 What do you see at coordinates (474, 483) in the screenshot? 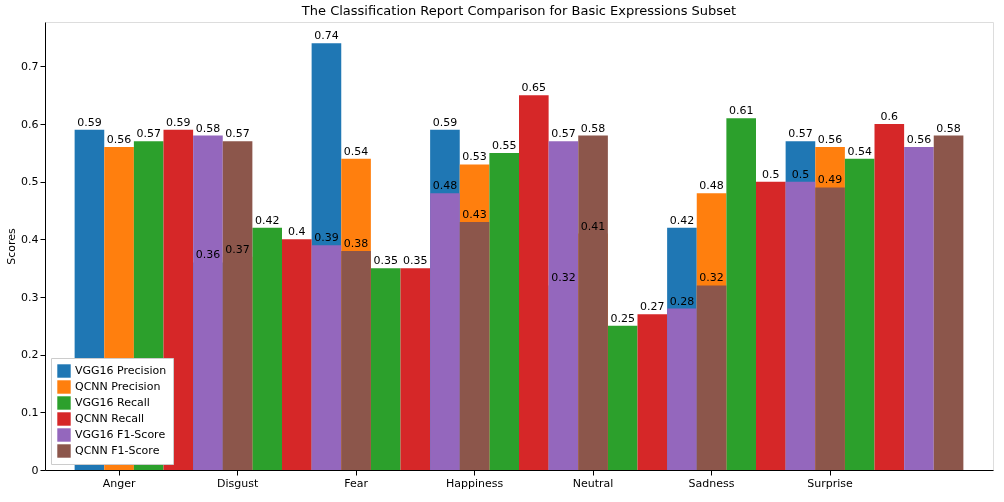
I see `x-tick-label: Happiness` at bounding box center [474, 483].